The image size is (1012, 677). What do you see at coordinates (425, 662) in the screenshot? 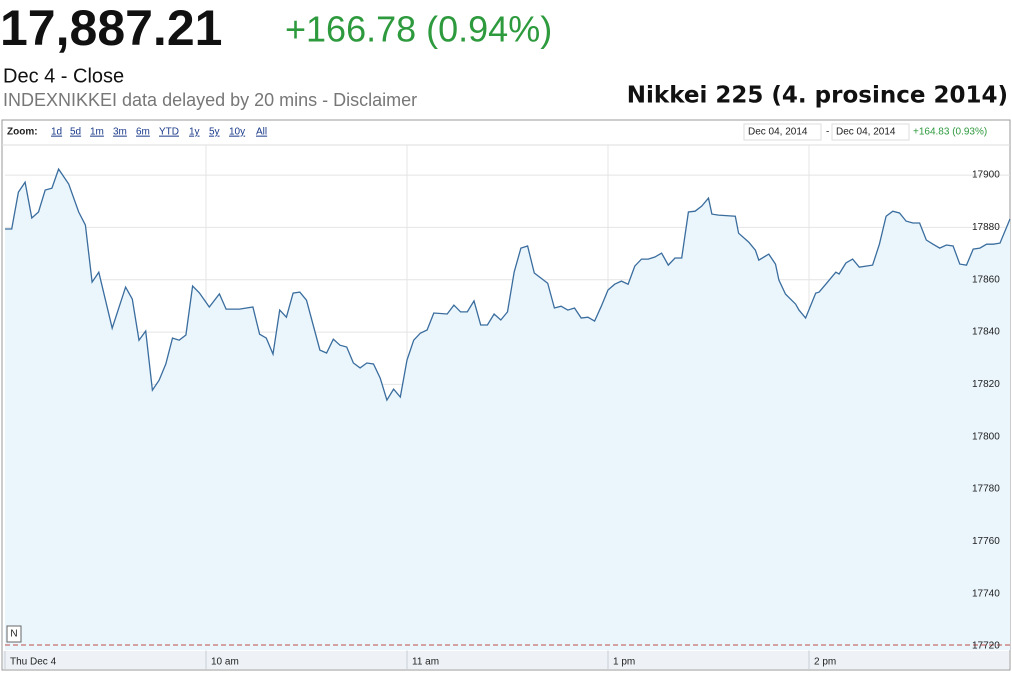
I see `x-tick-label: 11 am` at bounding box center [425, 662].